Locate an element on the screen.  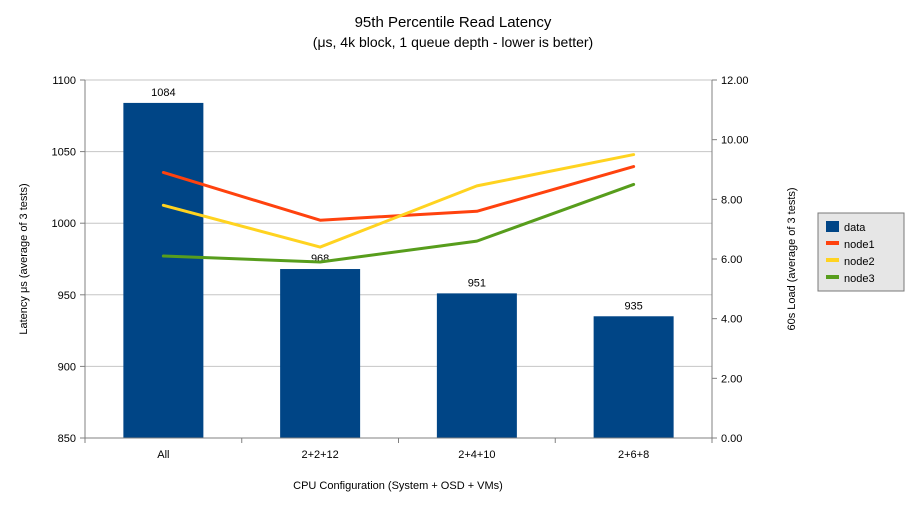
y-right-tick-label: 10.00 is located at coordinates (735, 141).